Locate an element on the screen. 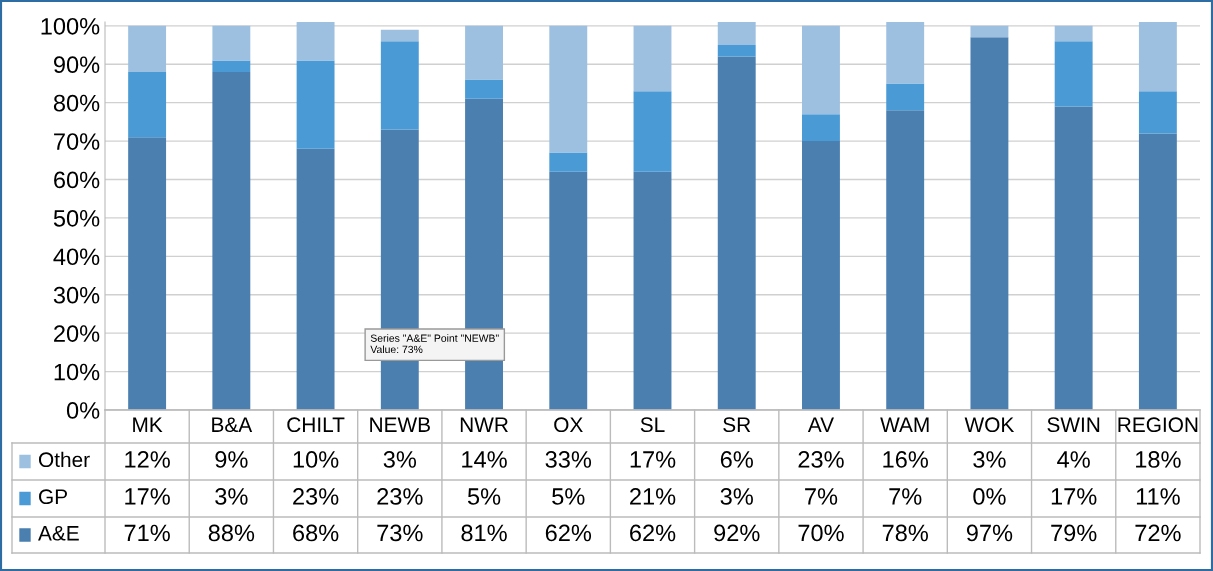 Image resolution: width=1213 pixels, height=571 pixels. data-label: 81% is located at coordinates (484, 533).